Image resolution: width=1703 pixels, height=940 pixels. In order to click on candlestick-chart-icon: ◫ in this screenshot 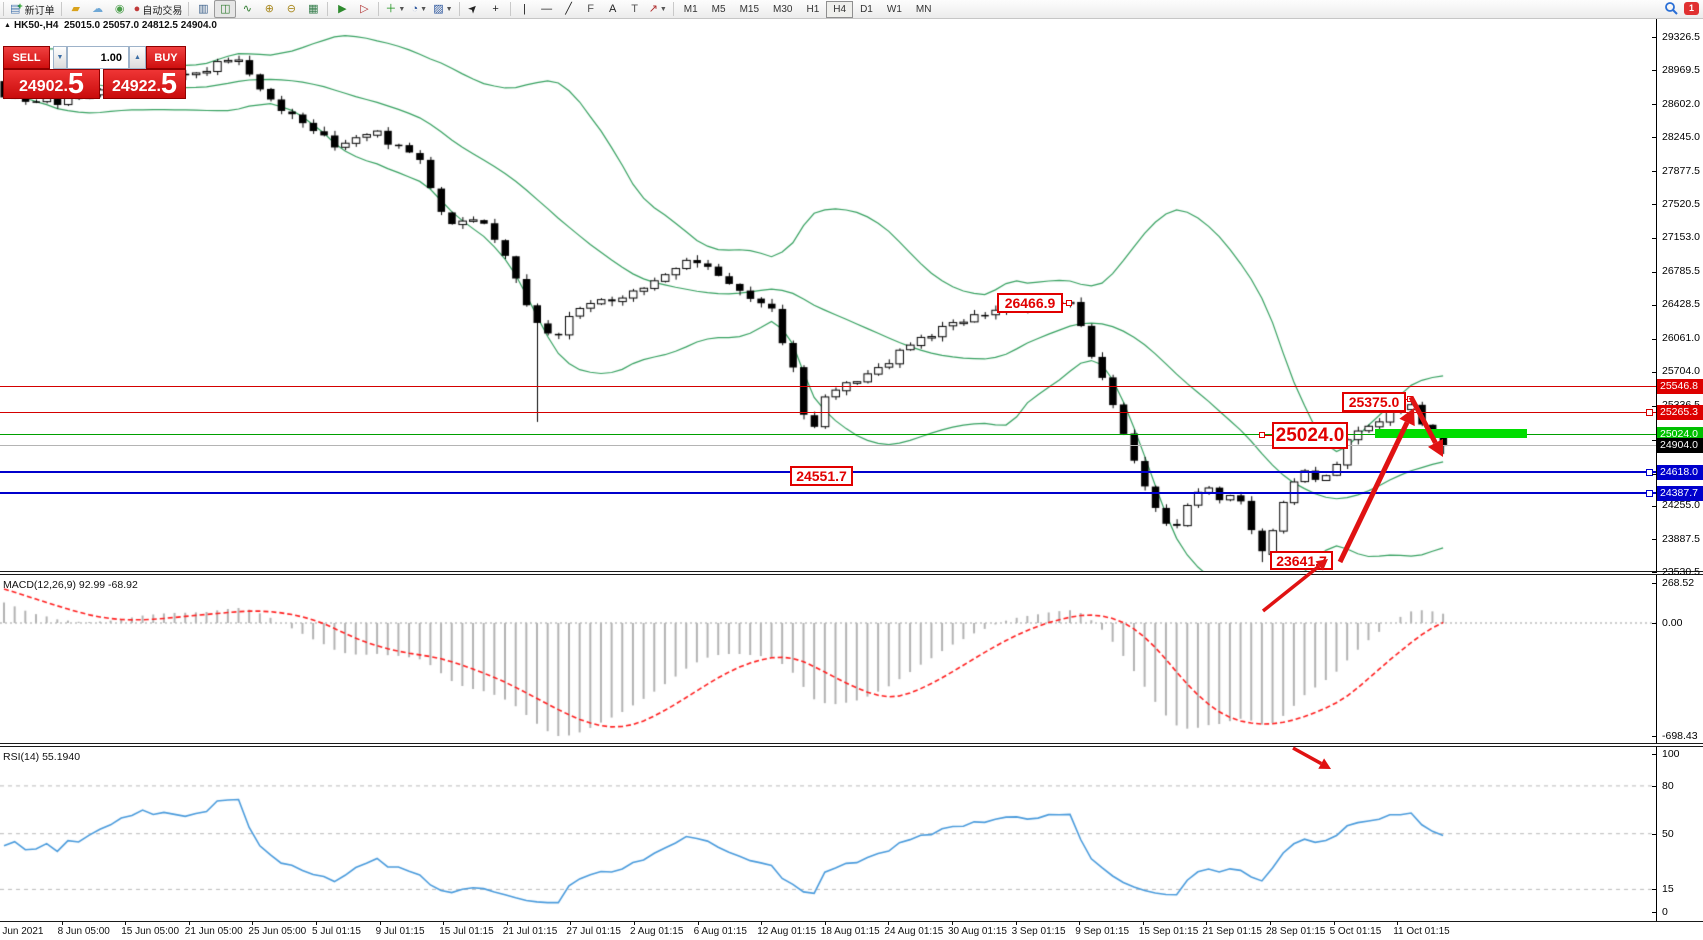, I will do `click(225, 9)`.